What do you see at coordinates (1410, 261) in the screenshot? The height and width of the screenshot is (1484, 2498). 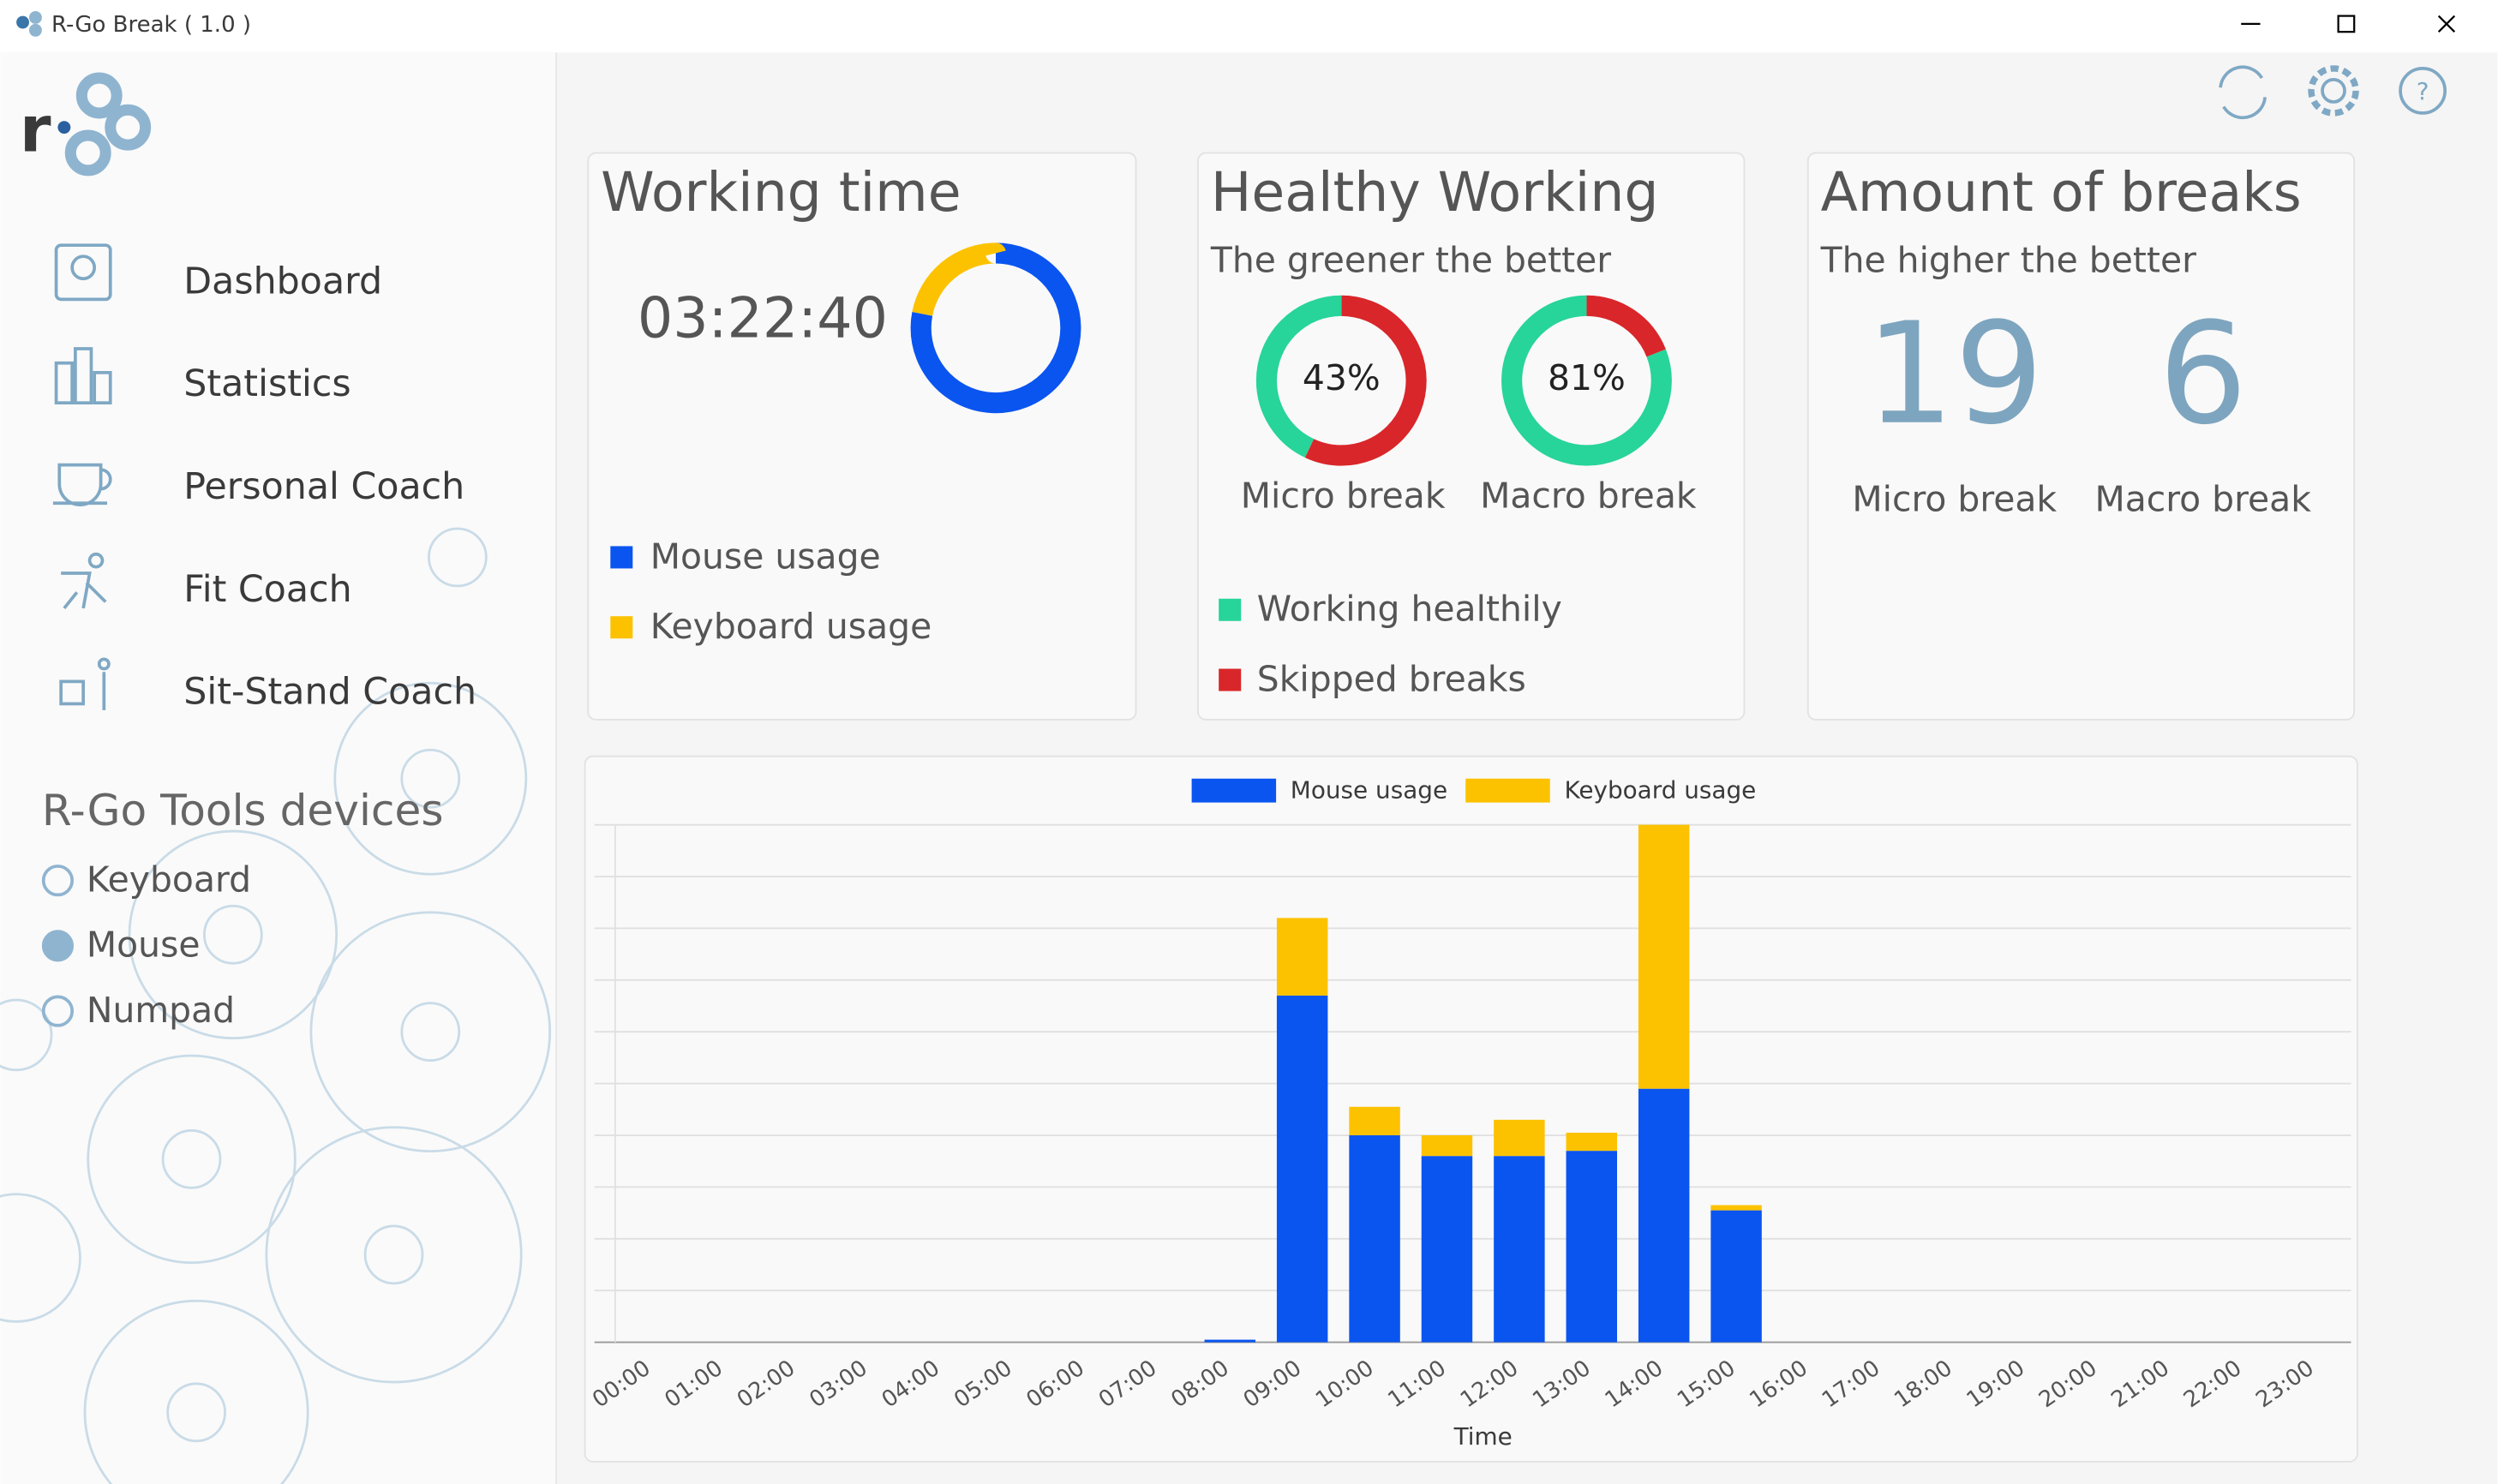 I see `card-subtitle: The greener the better` at bounding box center [1410, 261].